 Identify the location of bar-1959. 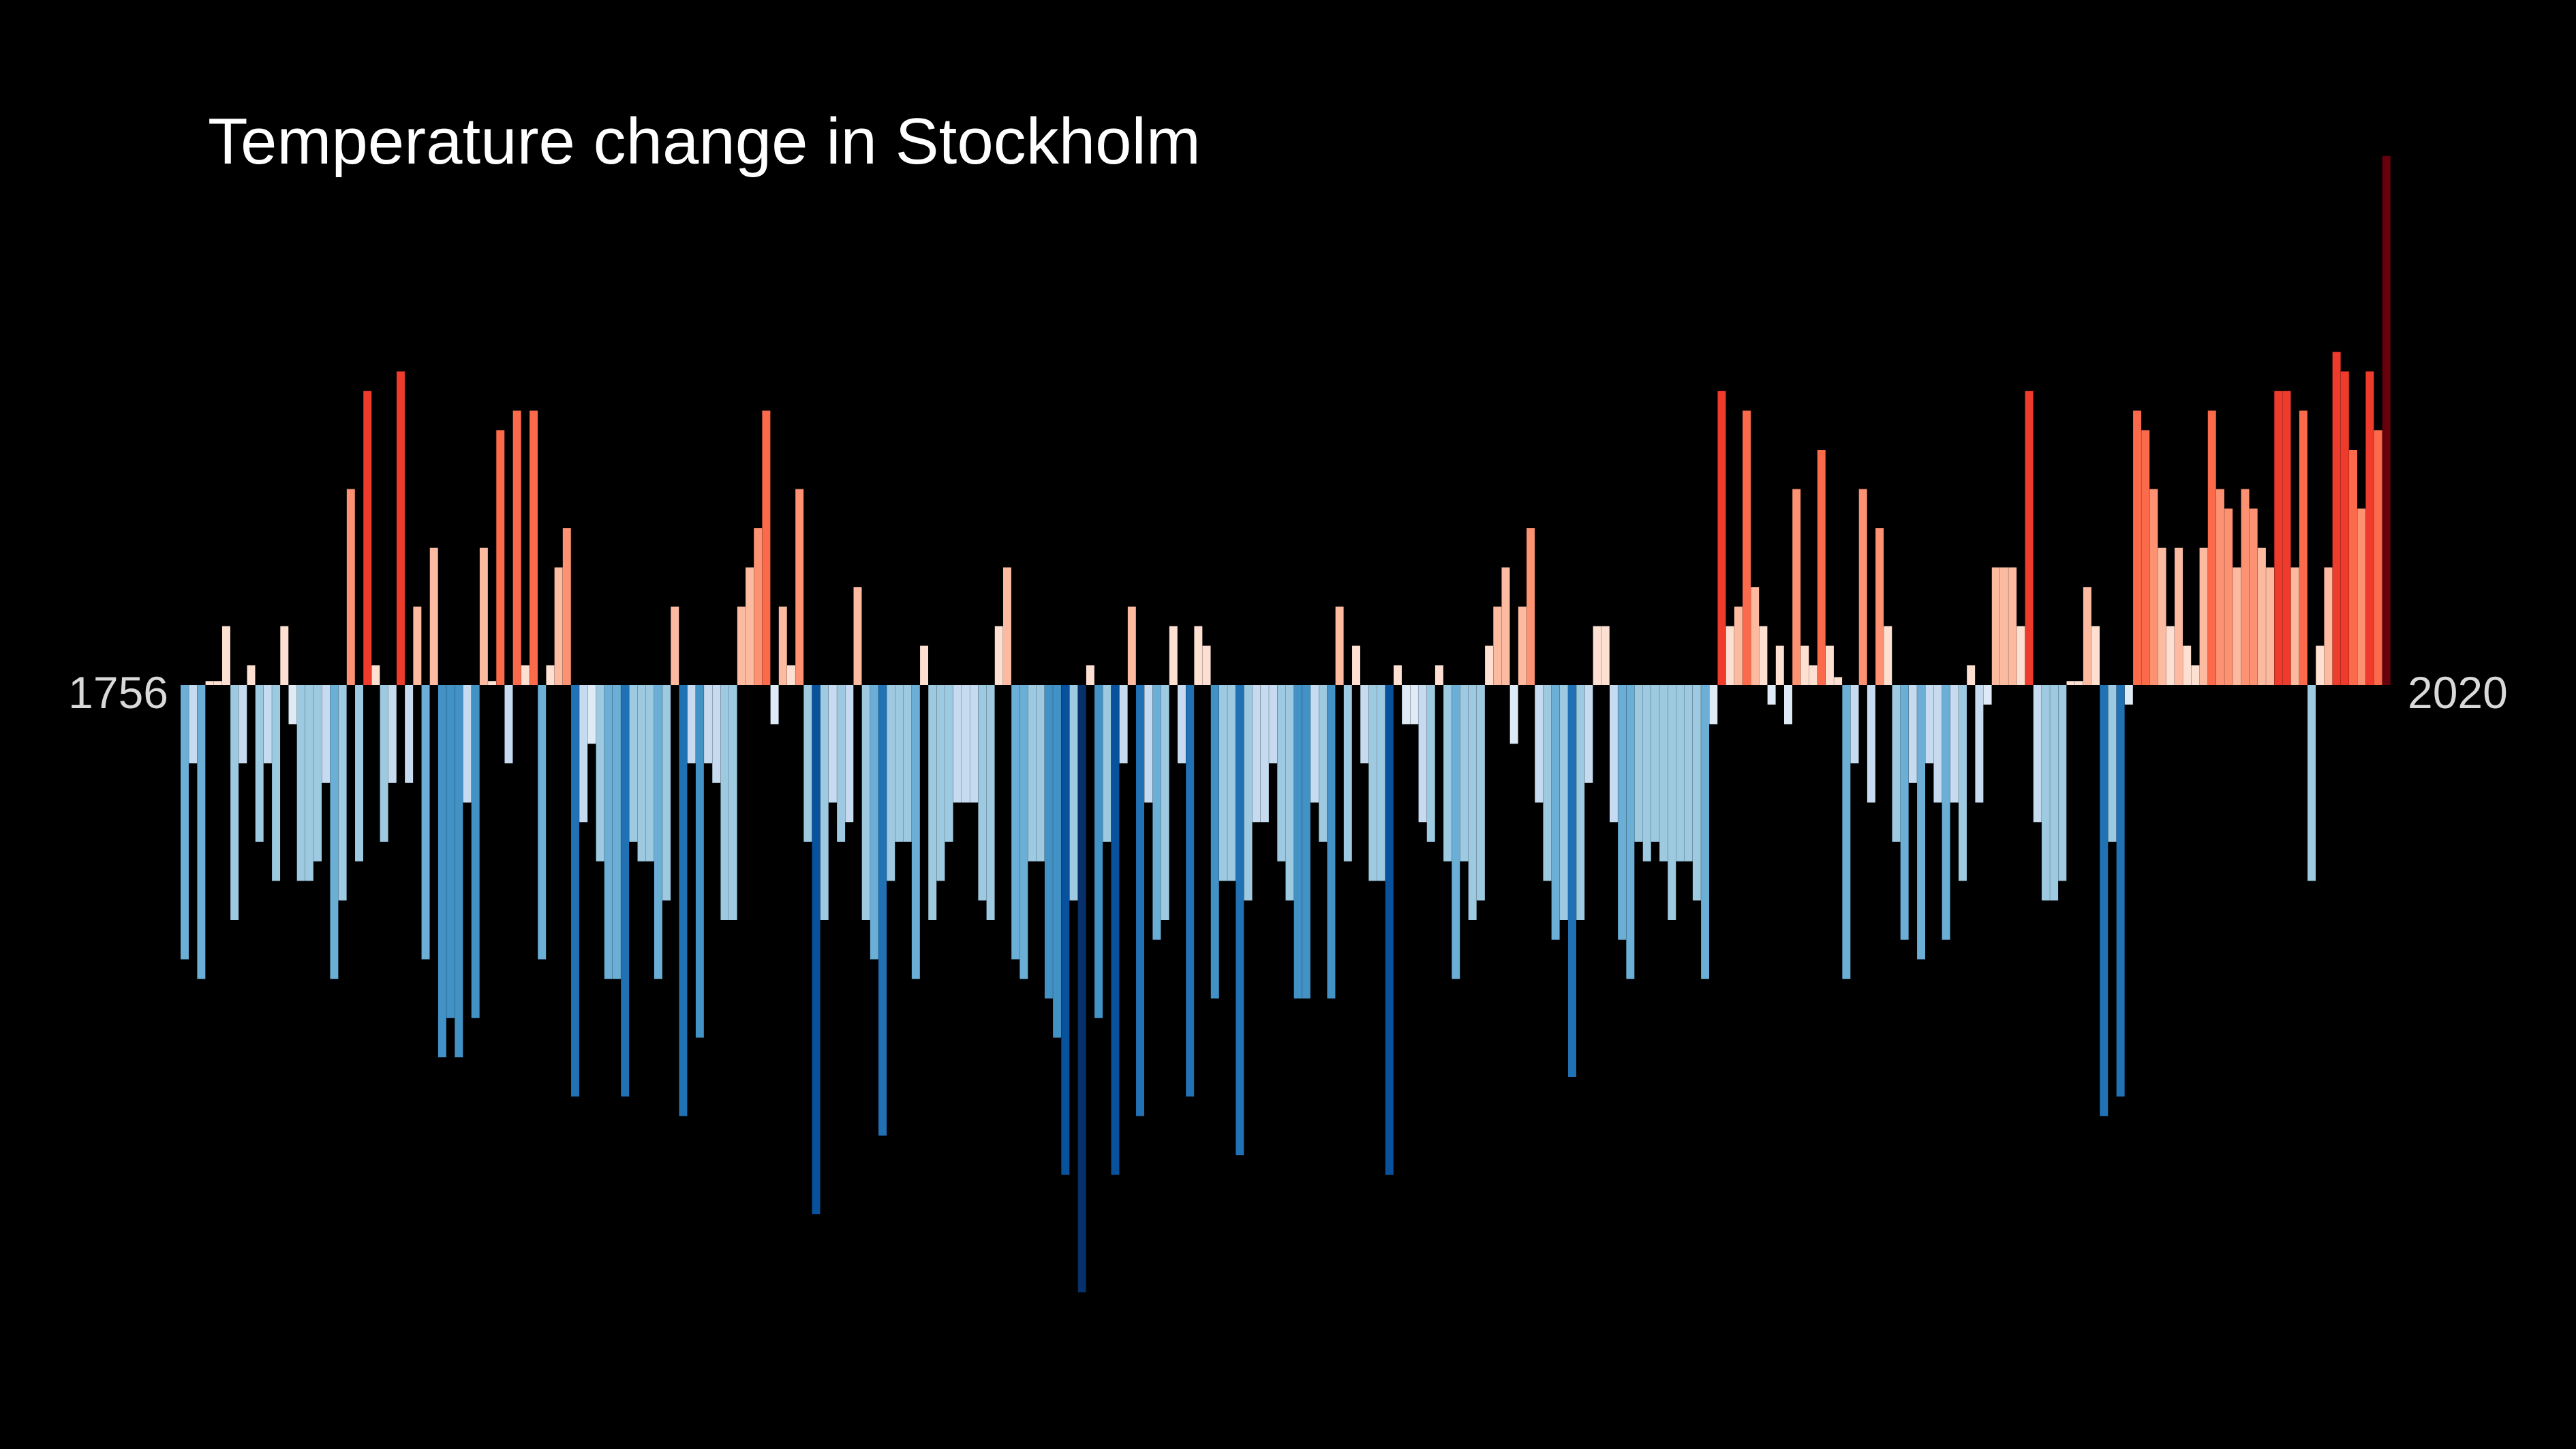
(1871, 744).